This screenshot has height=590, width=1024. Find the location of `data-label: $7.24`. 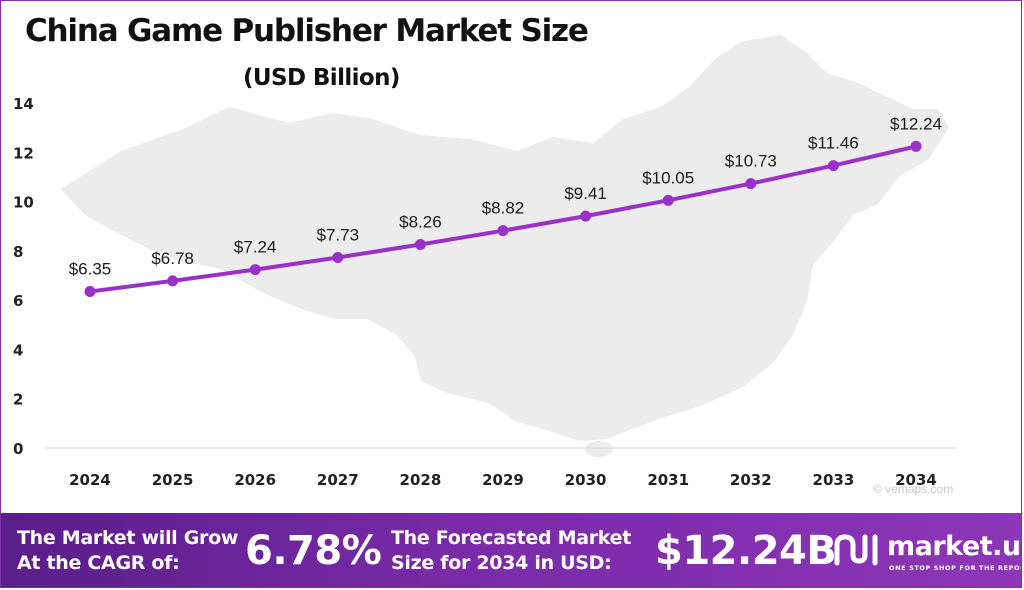

data-label: $7.24 is located at coordinates (255, 247).